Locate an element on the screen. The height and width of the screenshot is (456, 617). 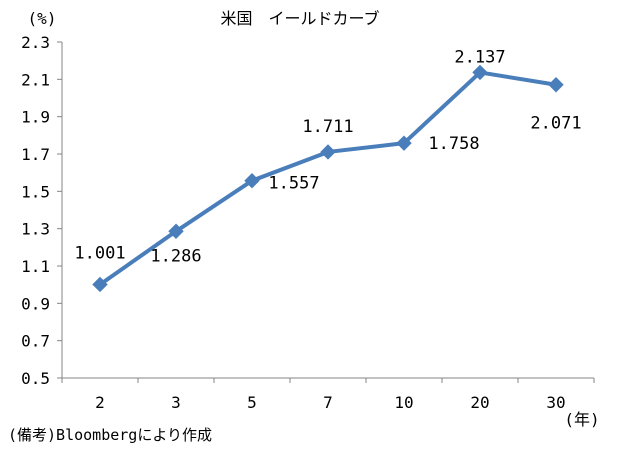
y-tick-label: 2.1 is located at coordinates (35, 79).